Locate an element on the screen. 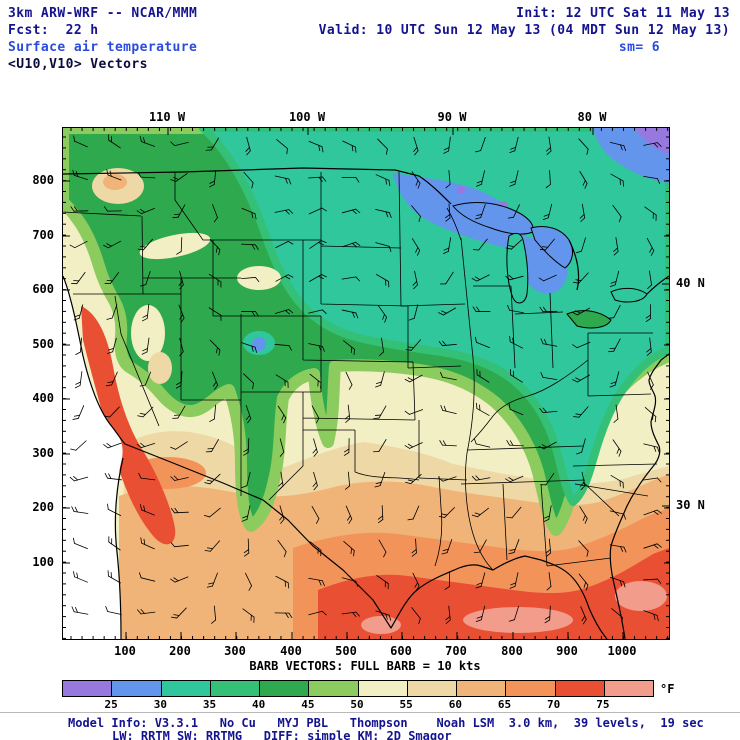 This screenshot has width=740, height=740. colorbar-tick-label: 40 is located at coordinates (259, 704).